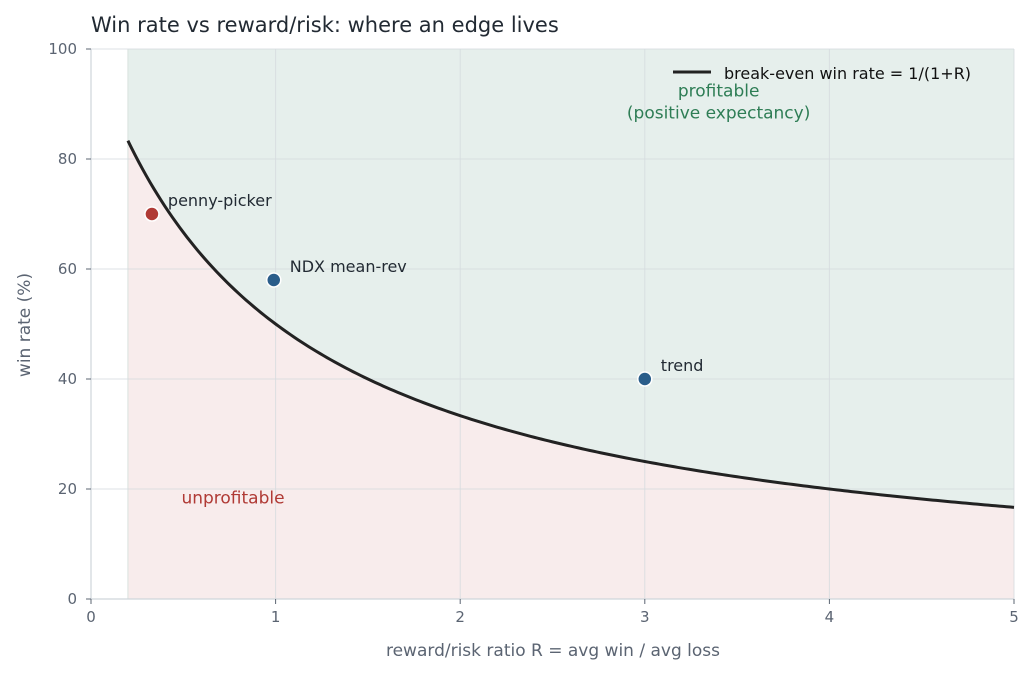  Describe the element at coordinates (62, 49) in the screenshot. I see `y-tick-label: 100` at that location.